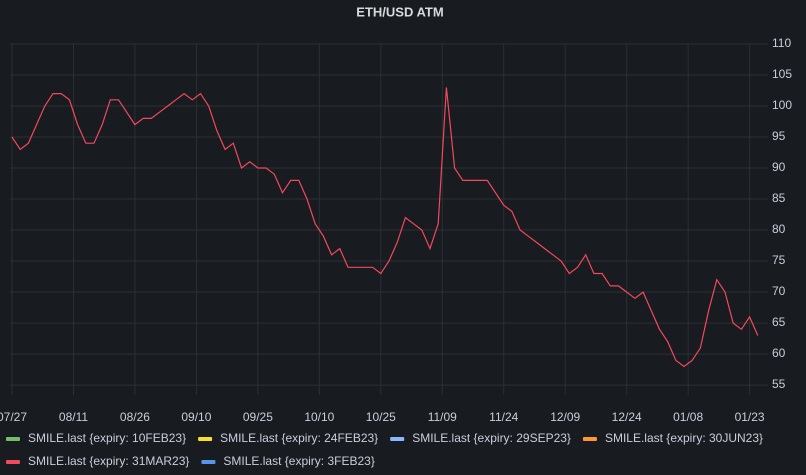 The image size is (806, 475). What do you see at coordinates (779, 291) in the screenshot?
I see `y-tick-label: 70` at bounding box center [779, 291].